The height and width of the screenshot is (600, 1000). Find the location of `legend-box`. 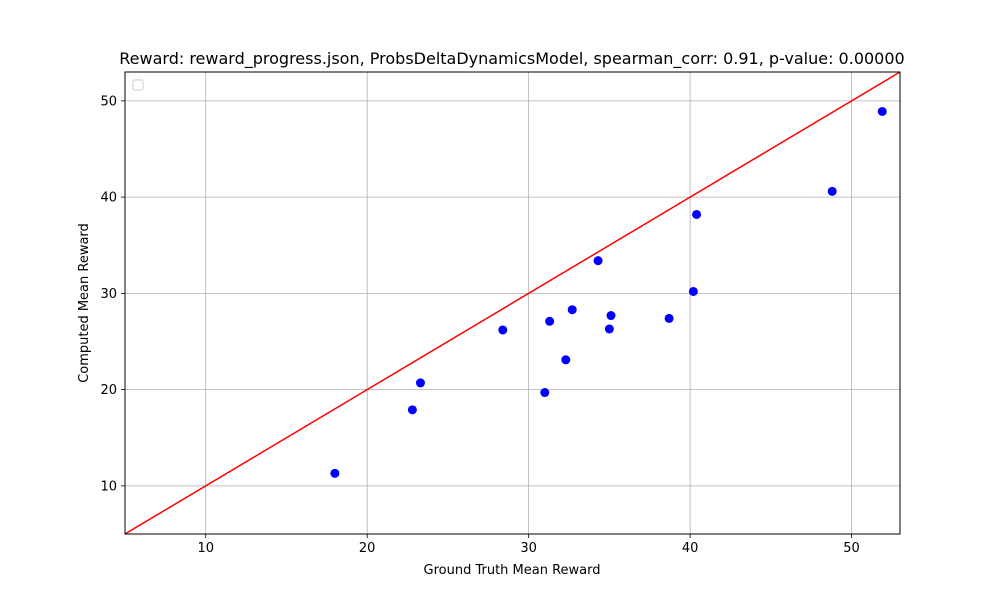

legend-box is located at coordinates (138, 85).